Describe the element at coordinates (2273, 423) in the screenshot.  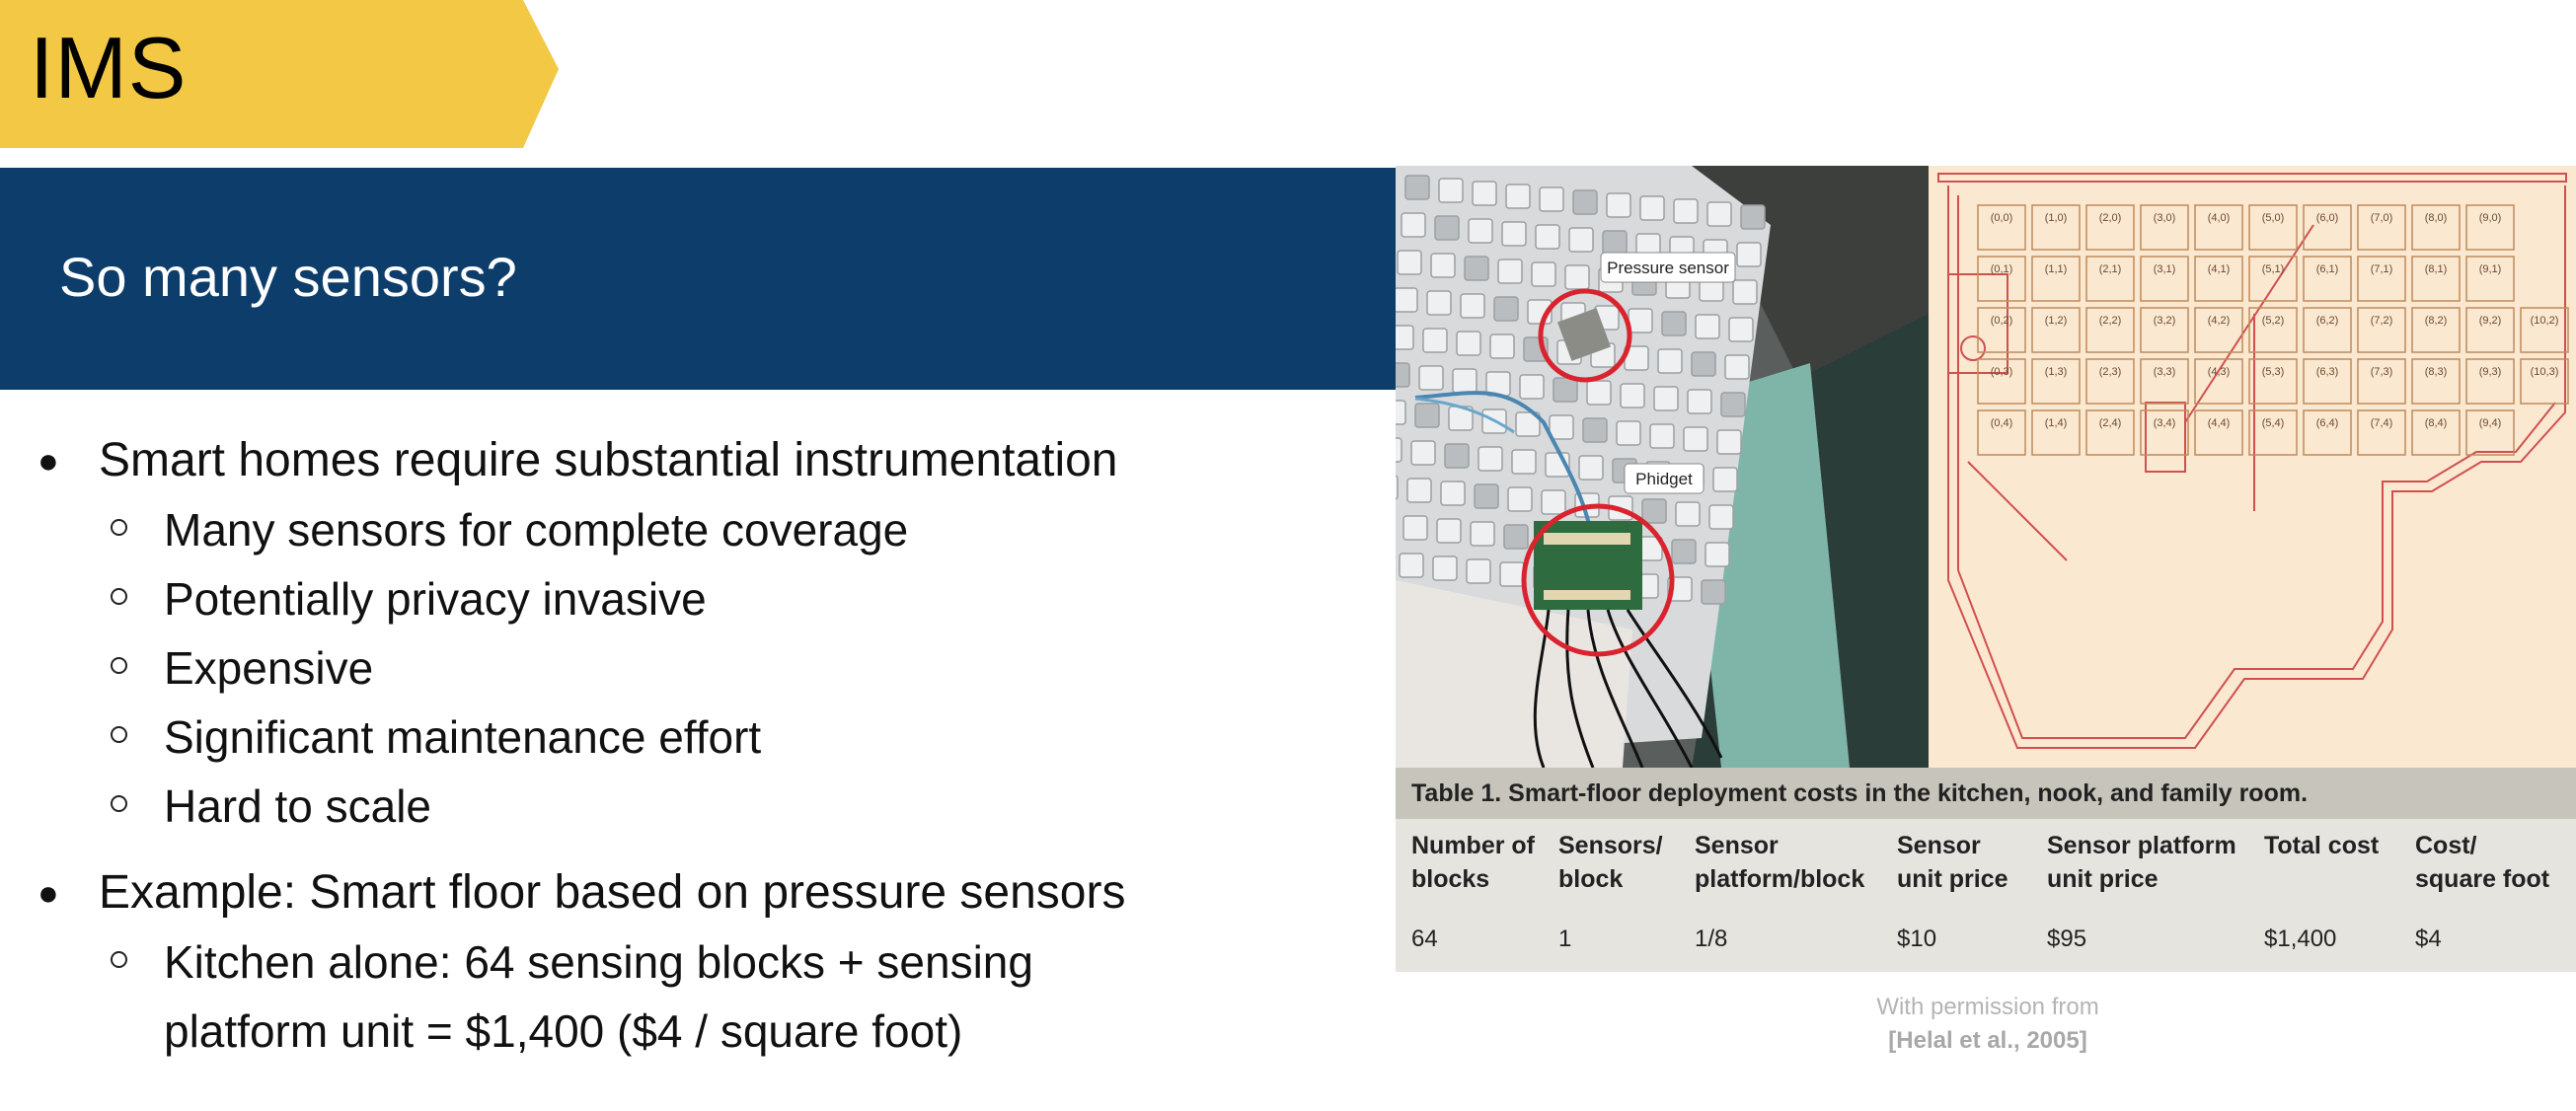
I see `floor-block-label: (5,4)` at that location.